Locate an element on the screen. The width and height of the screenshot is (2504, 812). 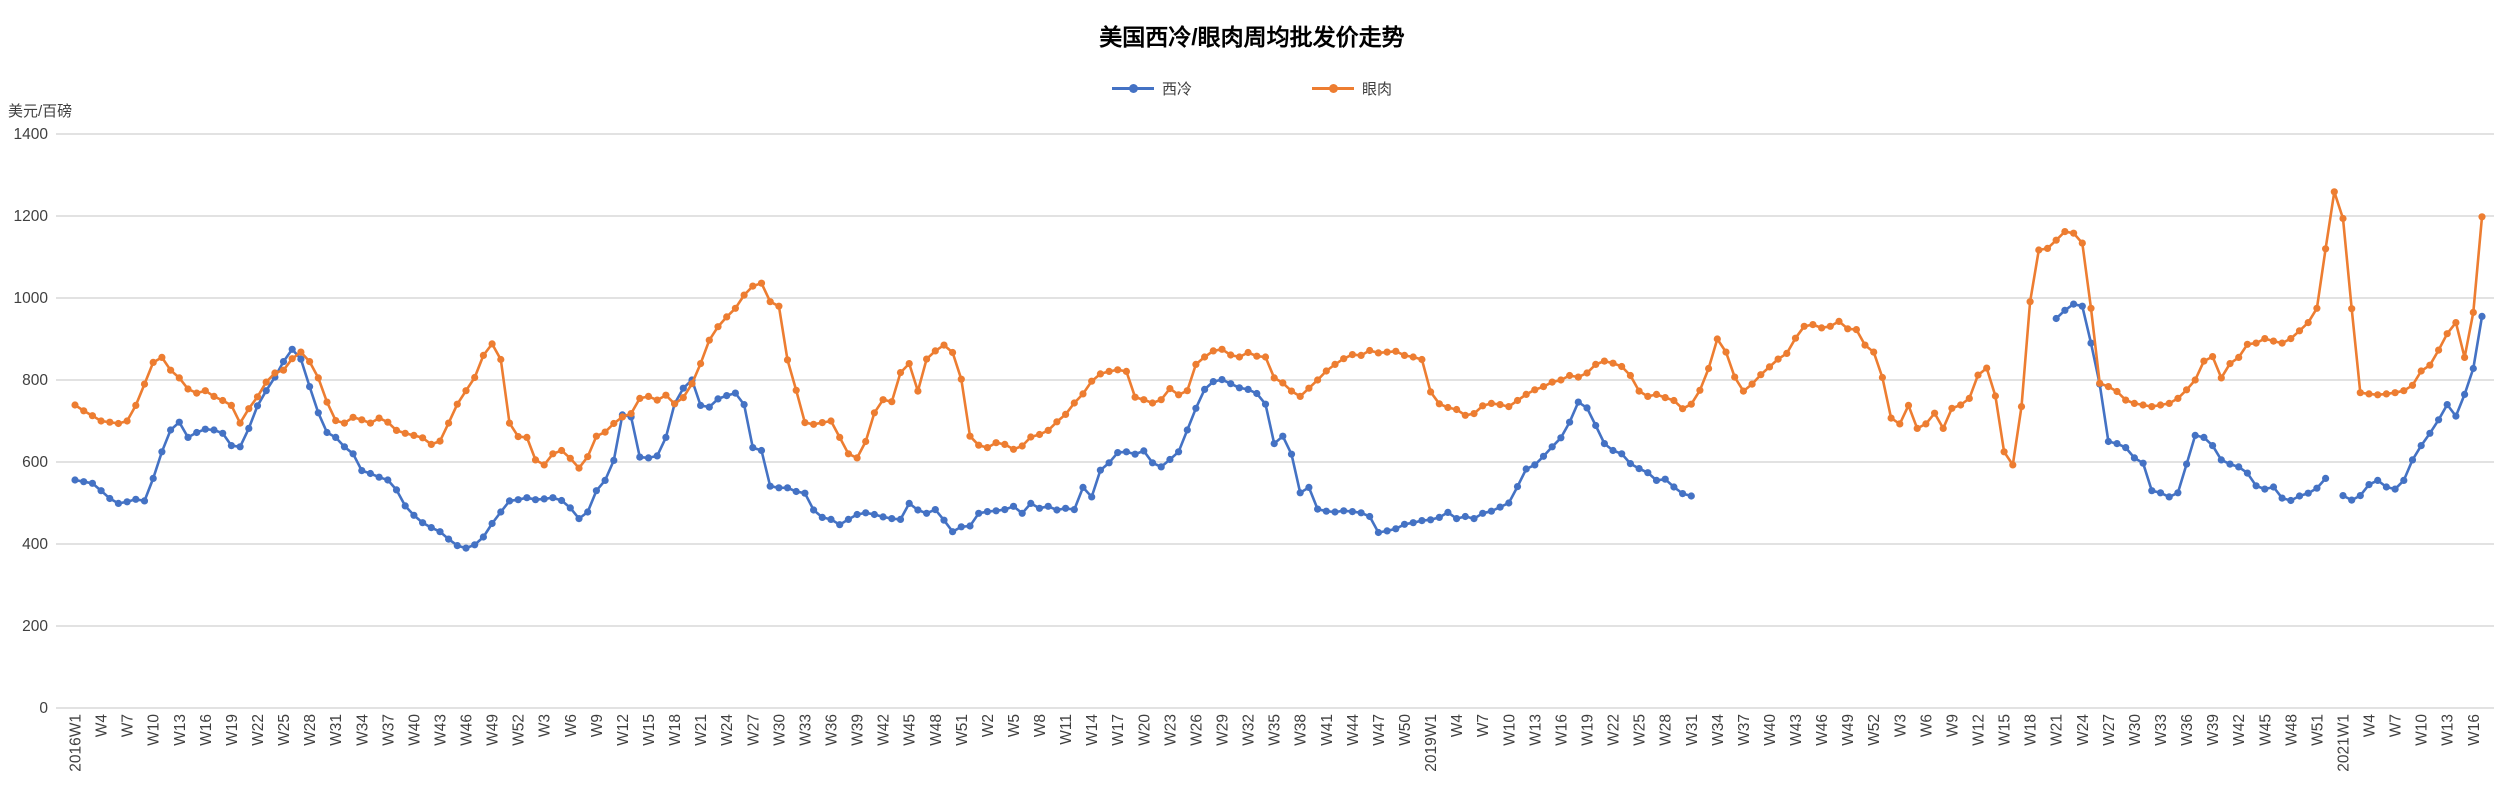
x-tick-label: W17 is located at coordinates (1118, 730).